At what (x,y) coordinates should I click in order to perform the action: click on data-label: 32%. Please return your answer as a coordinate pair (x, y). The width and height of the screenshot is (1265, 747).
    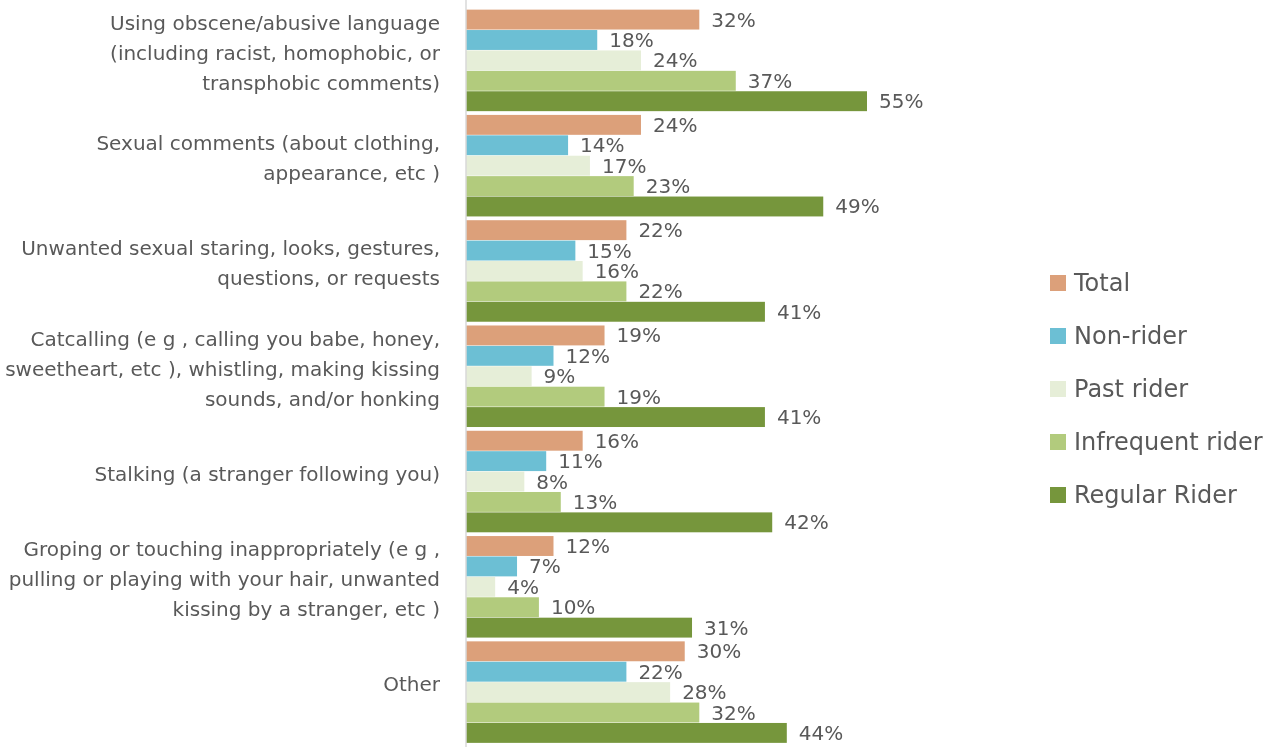
    Looking at the image, I should click on (733, 19).